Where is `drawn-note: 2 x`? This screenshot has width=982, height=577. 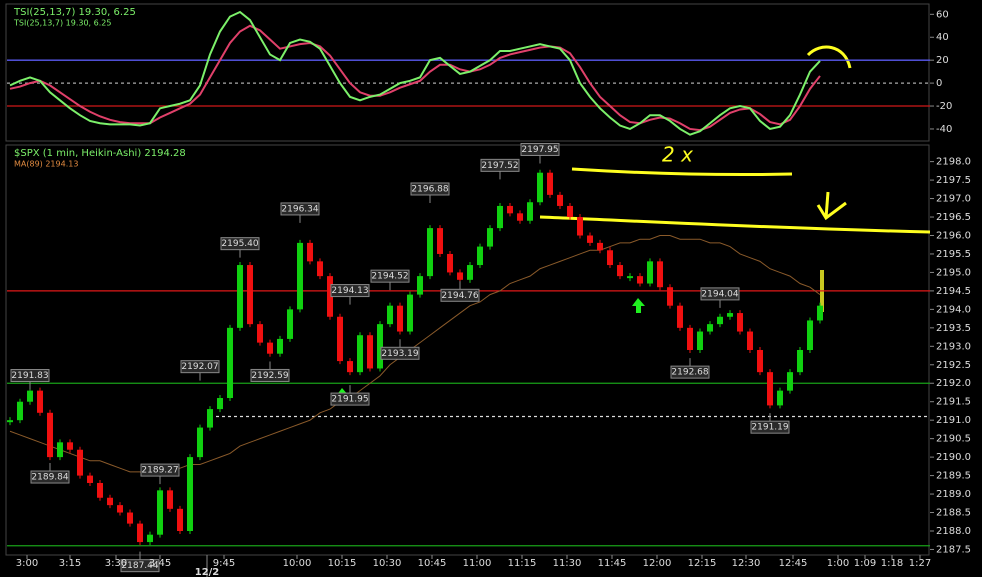
drawn-note: 2 x is located at coordinates (677, 155).